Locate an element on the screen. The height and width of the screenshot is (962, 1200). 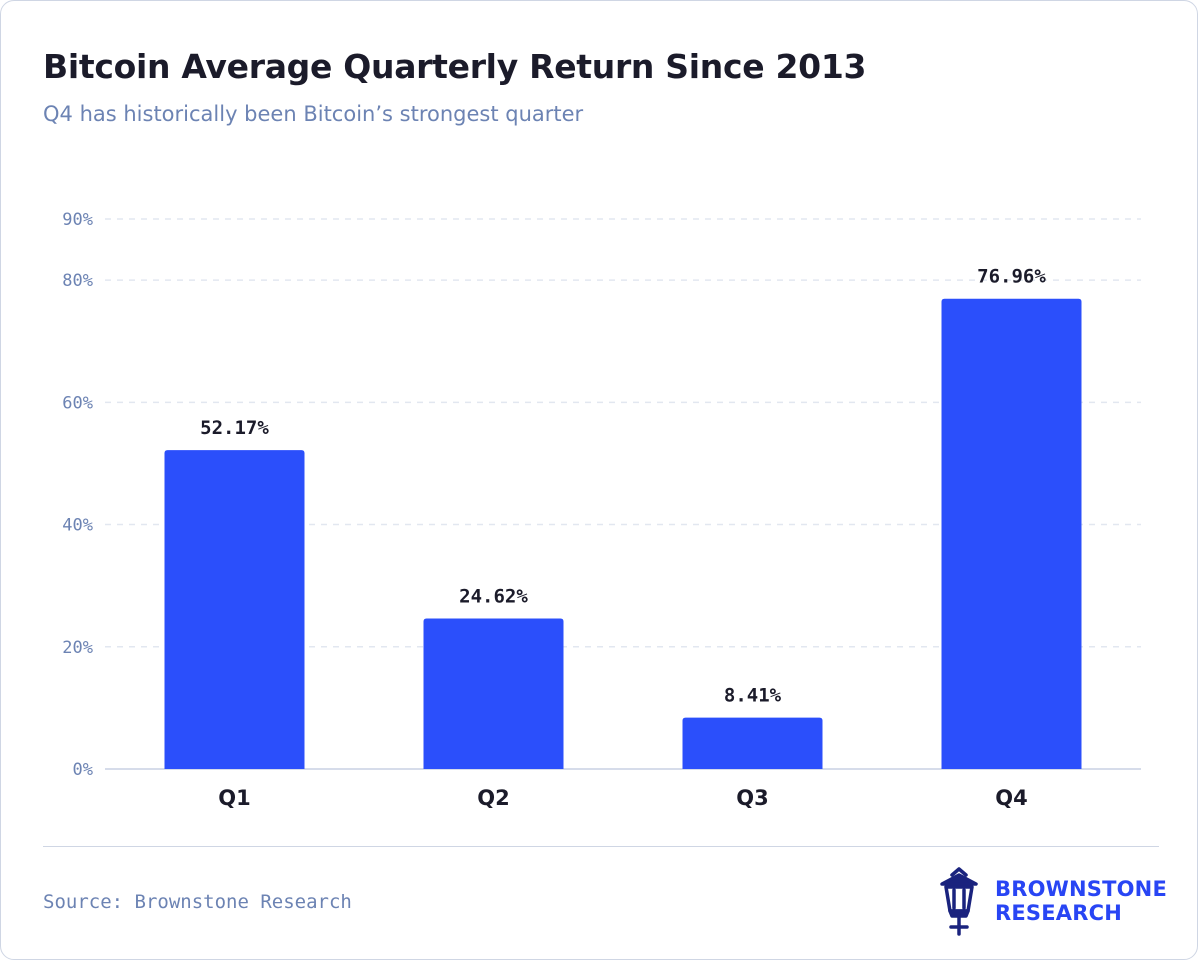
bar-q2 is located at coordinates (493, 693).